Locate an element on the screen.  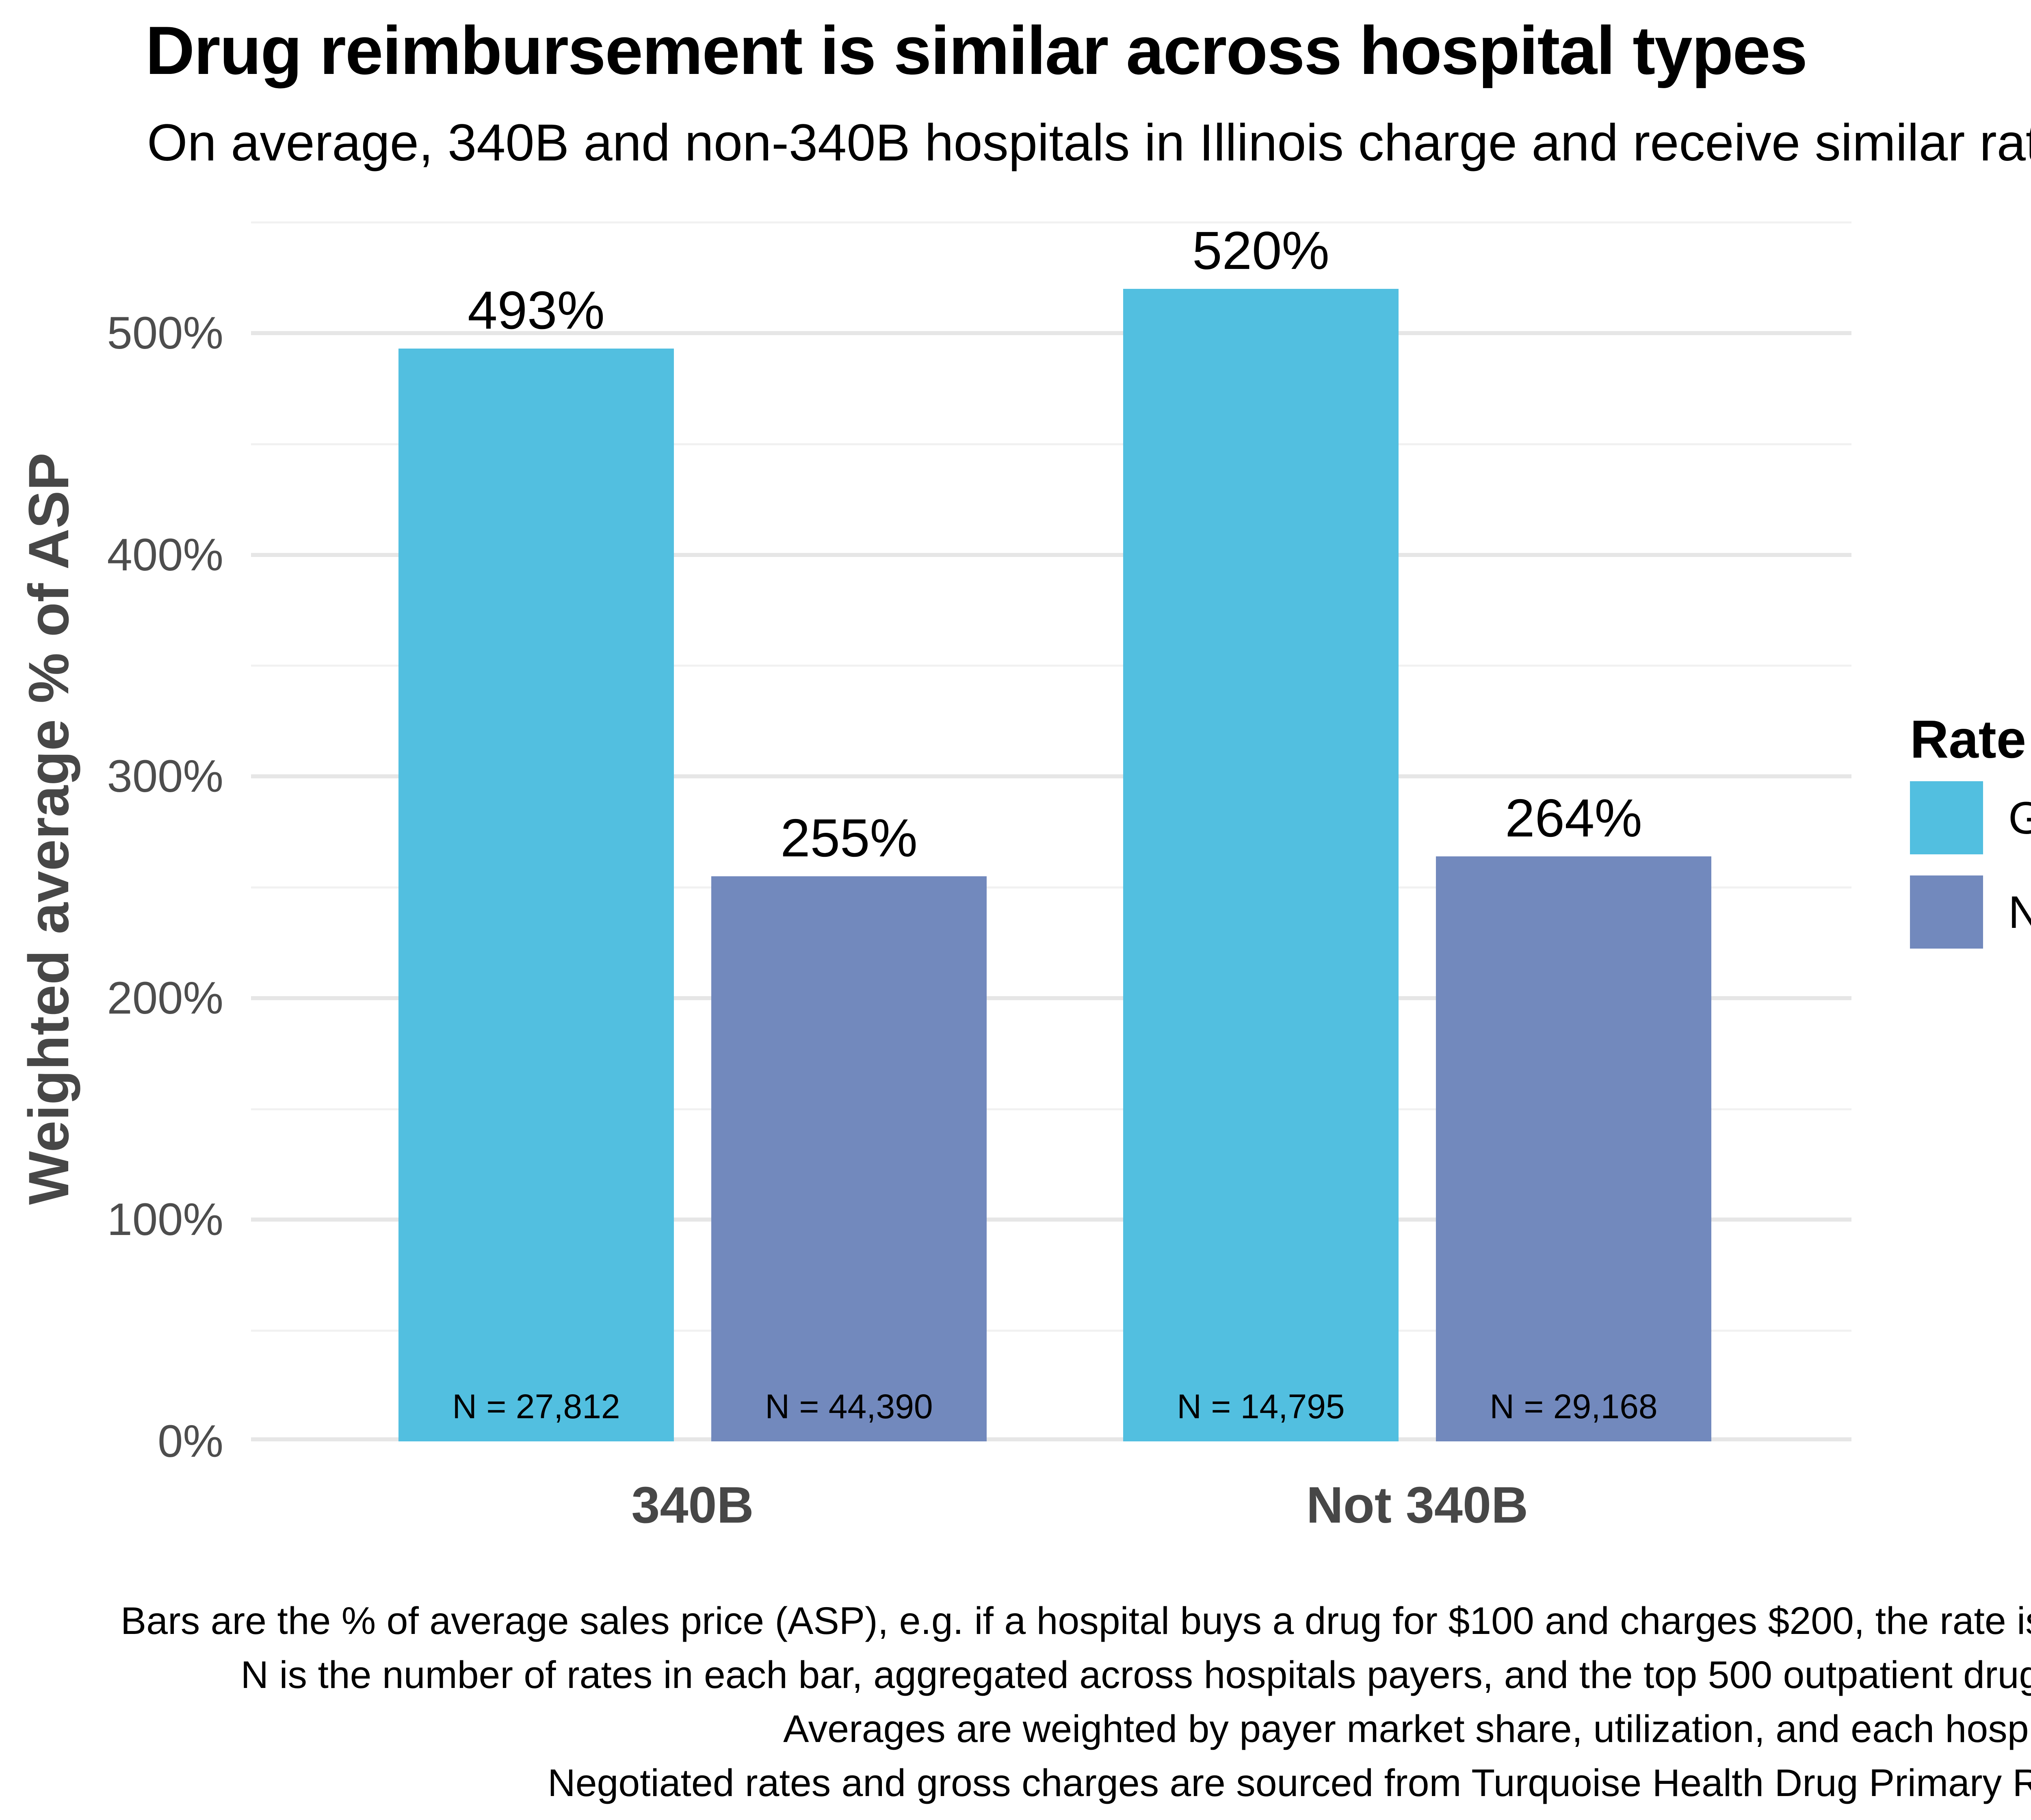
legend-item-gross-charge: Gross charge is located at coordinates (1970, 817).